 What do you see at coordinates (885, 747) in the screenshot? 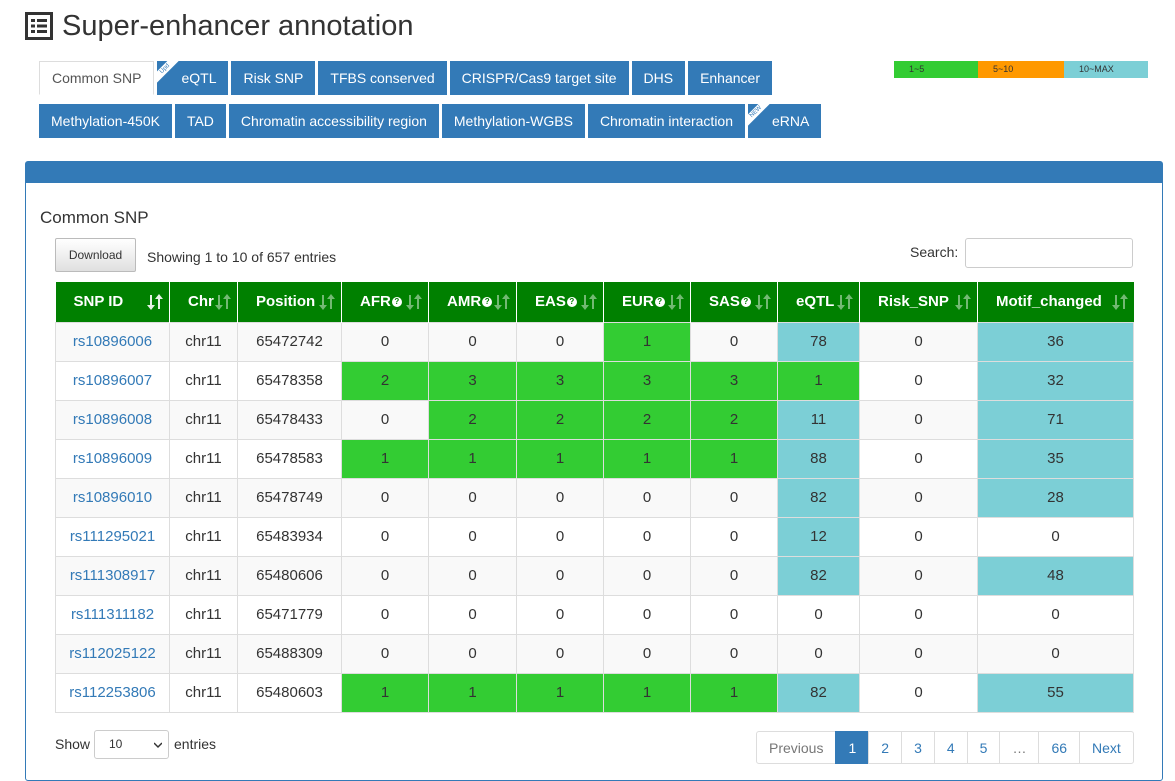
I see `pagination-page: 2` at bounding box center [885, 747].